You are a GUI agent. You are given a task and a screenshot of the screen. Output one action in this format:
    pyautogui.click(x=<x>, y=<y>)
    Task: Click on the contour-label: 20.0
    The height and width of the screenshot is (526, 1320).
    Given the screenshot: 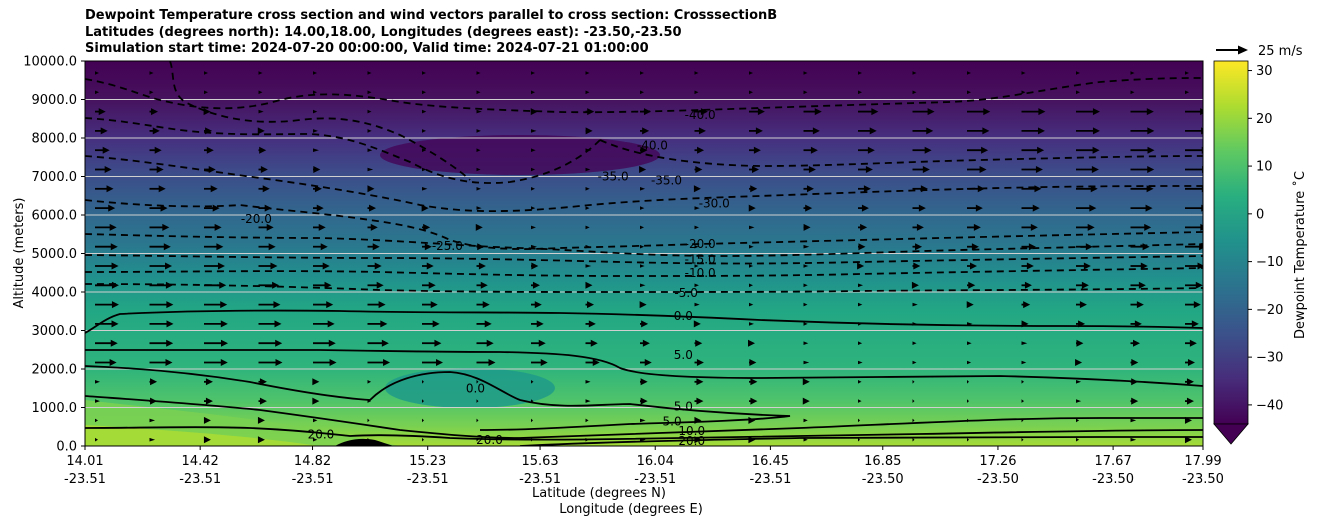 What is the action you would take?
    pyautogui.click(x=321, y=434)
    